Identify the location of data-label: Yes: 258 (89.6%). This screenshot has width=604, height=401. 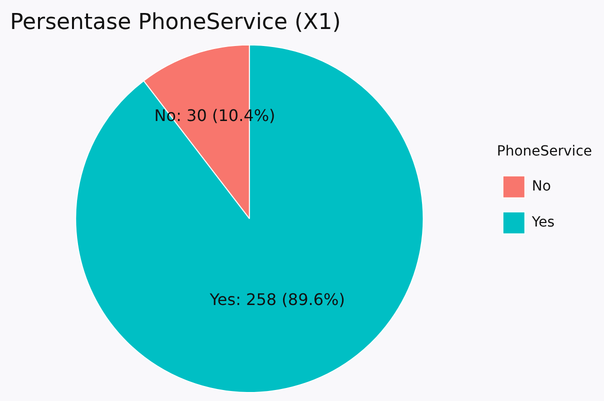
(277, 300).